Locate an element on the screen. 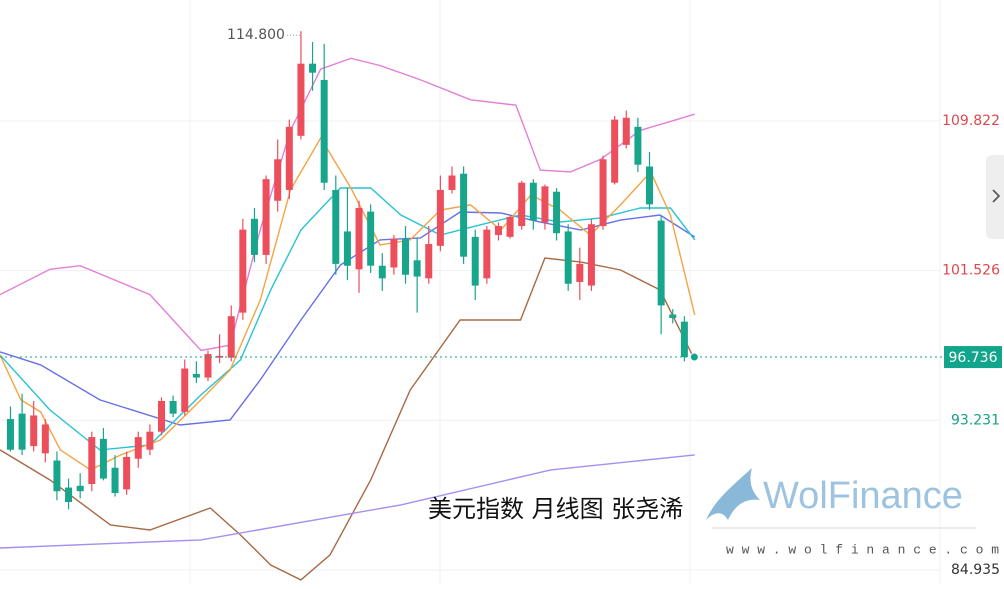  y-tick-label: 101.526 is located at coordinates (971, 271).